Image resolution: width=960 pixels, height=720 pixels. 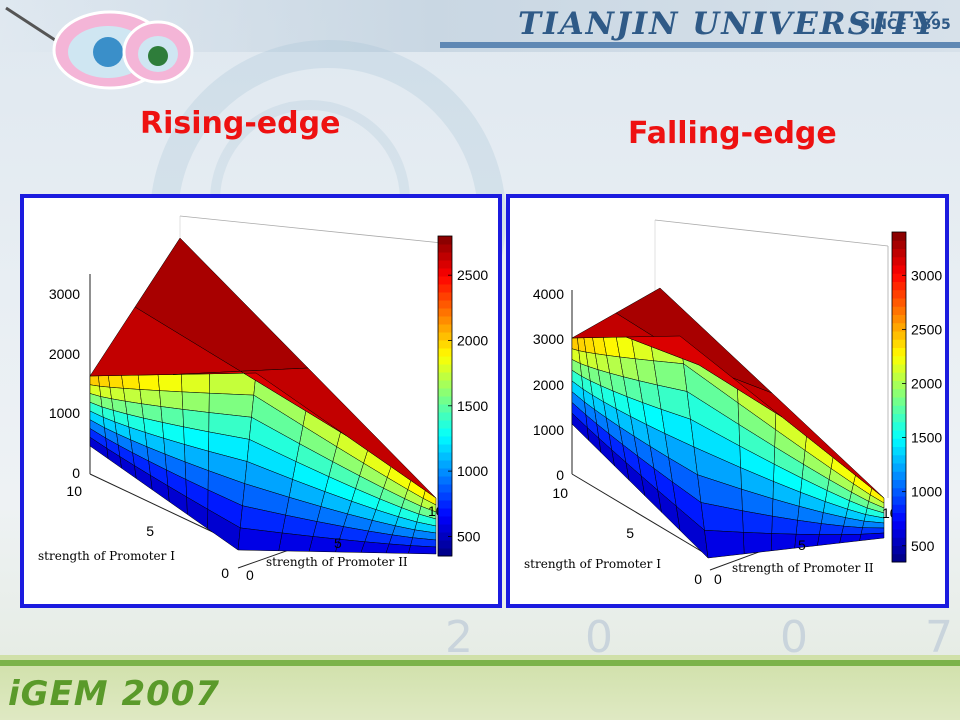 I want to click on z-tick-label: 1000, so click(x=548, y=430).